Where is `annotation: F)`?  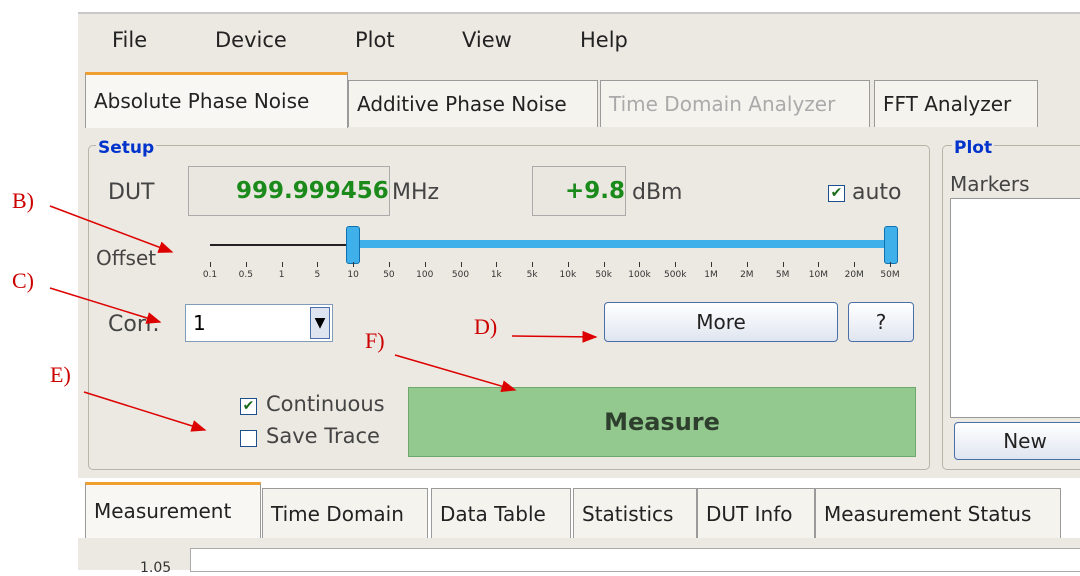
annotation: F) is located at coordinates (375, 340).